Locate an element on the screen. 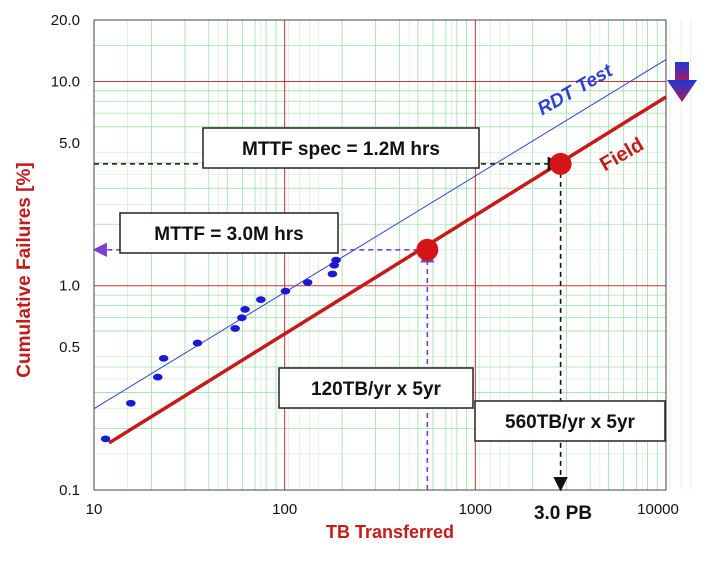  mttf-spec-label: MTTF spec = 1.2M hrs is located at coordinates (341, 149).